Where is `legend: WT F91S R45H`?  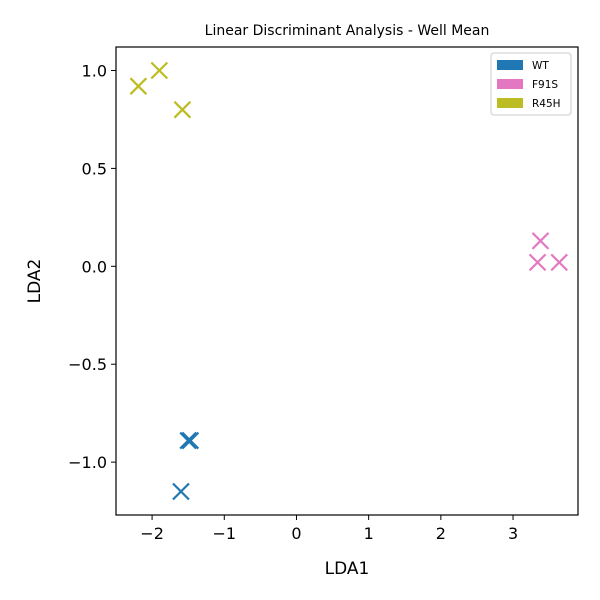 legend: WT F91S R45H is located at coordinates (531, 84).